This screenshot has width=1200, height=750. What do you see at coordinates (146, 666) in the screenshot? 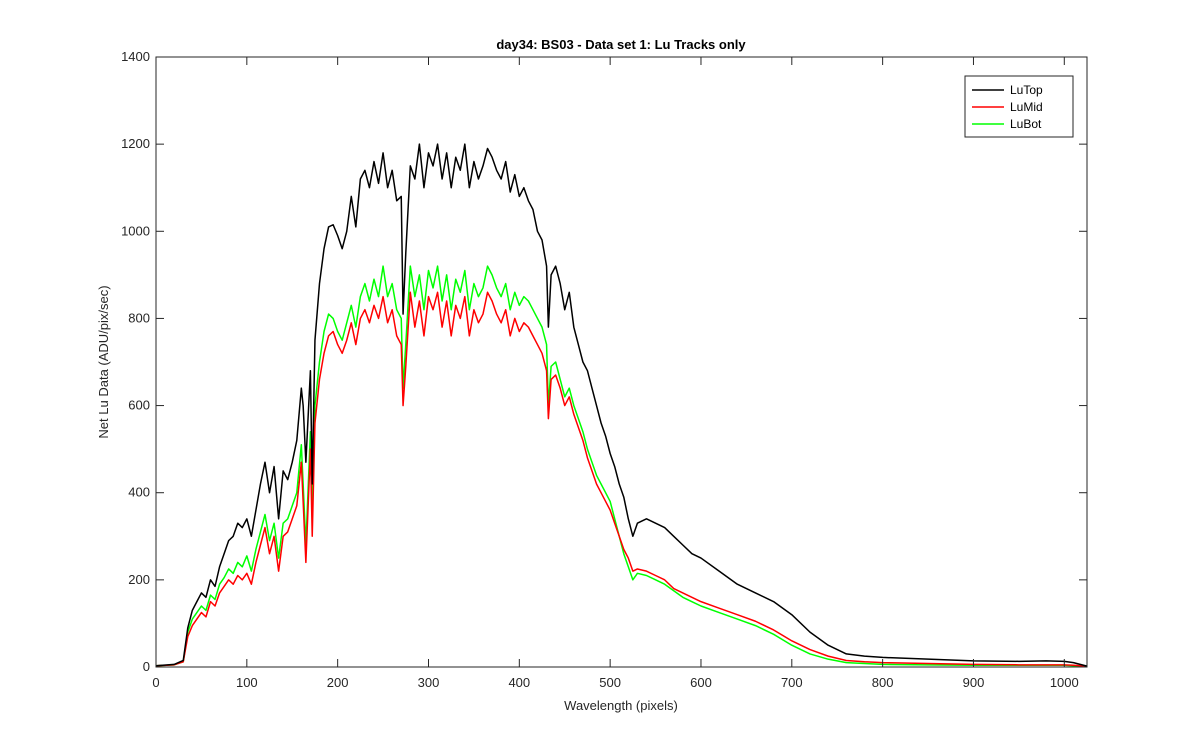
I see `y-tick-label: 0` at bounding box center [146, 666].